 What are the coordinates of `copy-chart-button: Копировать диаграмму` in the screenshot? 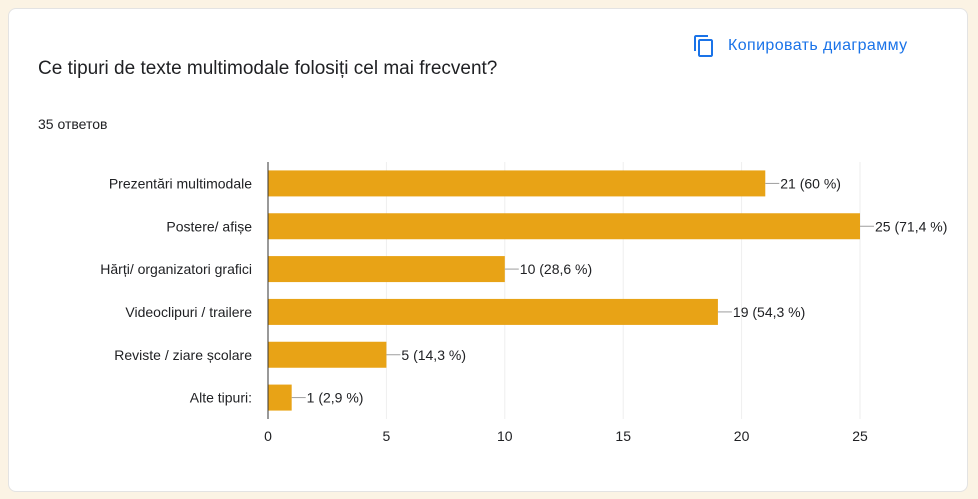 It's located at (800, 46).